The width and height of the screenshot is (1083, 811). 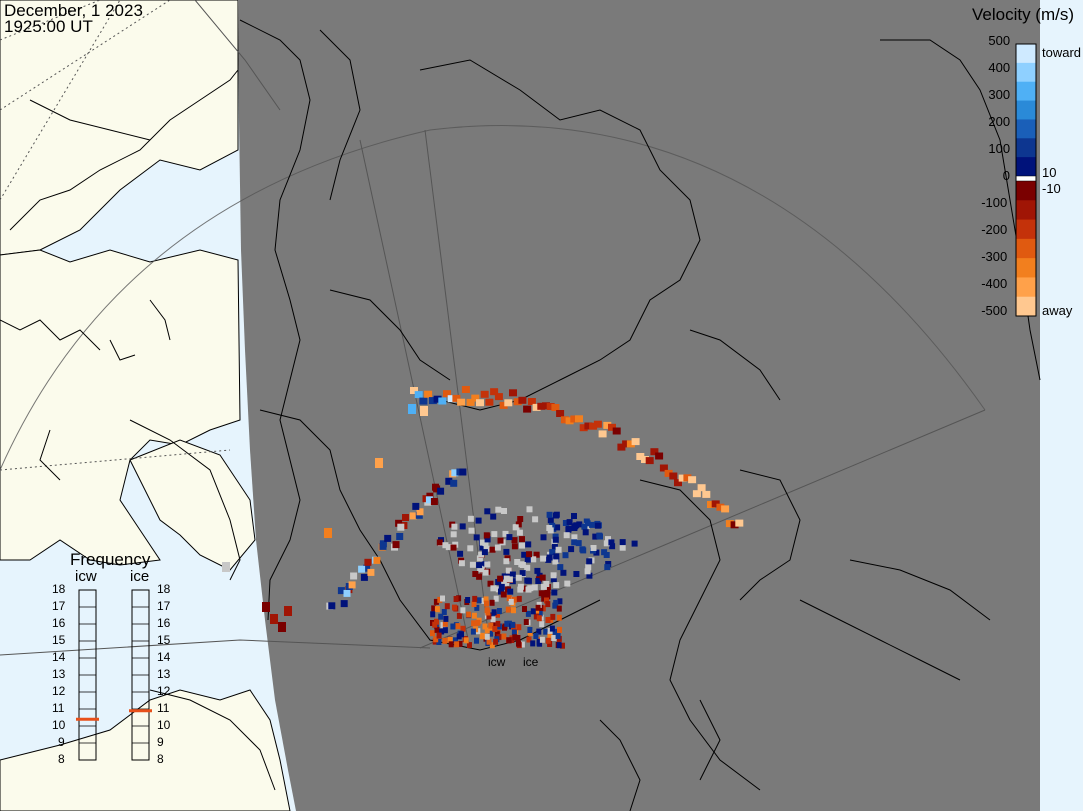 I want to click on frequency-gauge-ice, so click(x=140, y=675).